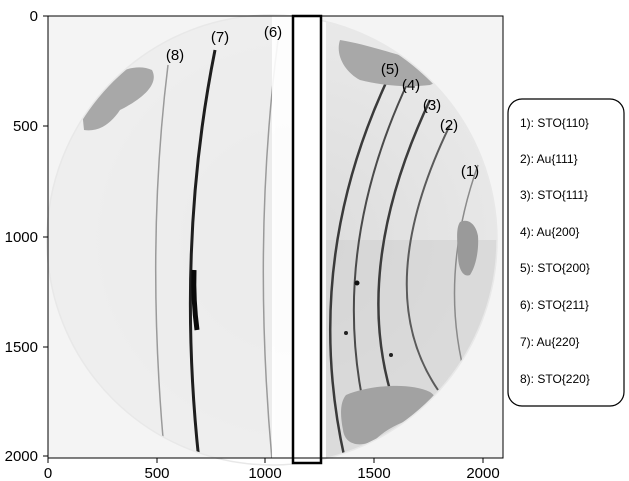 This screenshot has width=629, height=481. What do you see at coordinates (390, 69) in the screenshot?
I see `ring-label-5: (5)` at bounding box center [390, 69].